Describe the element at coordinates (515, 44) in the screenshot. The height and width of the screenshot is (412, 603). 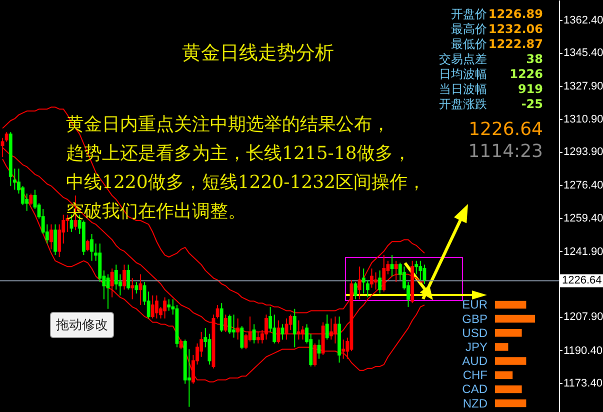
I see `text: 1222.87` at that location.